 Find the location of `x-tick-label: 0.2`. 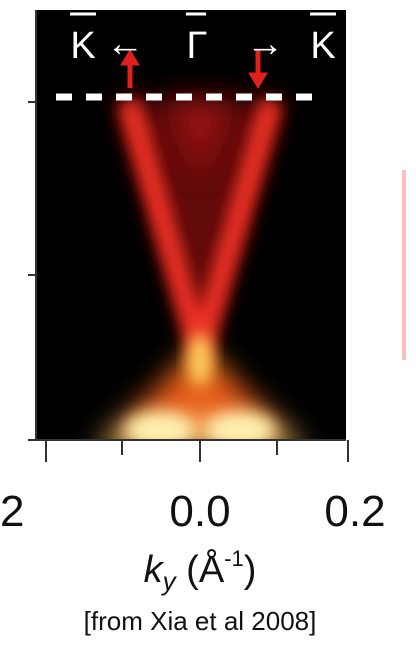

x-tick-label: 0.2 is located at coordinates (354, 511).